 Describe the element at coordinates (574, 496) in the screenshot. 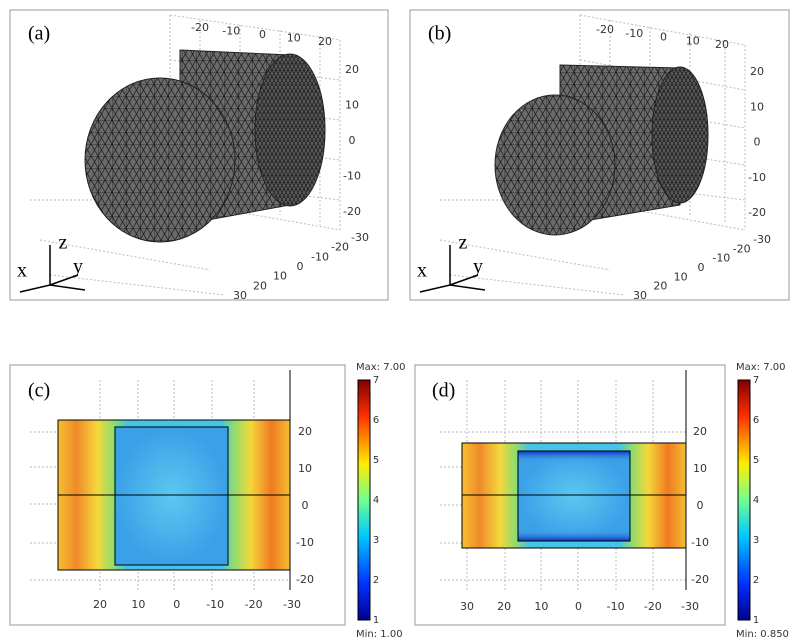

I see `inner-edge` at that location.